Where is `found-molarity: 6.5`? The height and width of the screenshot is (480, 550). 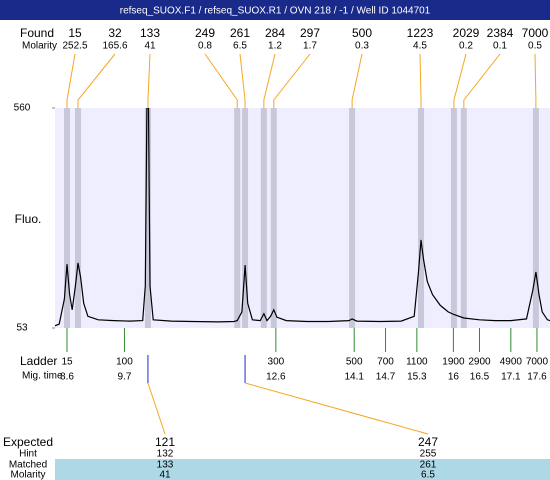
found-molarity: 6.5 is located at coordinates (240, 46).